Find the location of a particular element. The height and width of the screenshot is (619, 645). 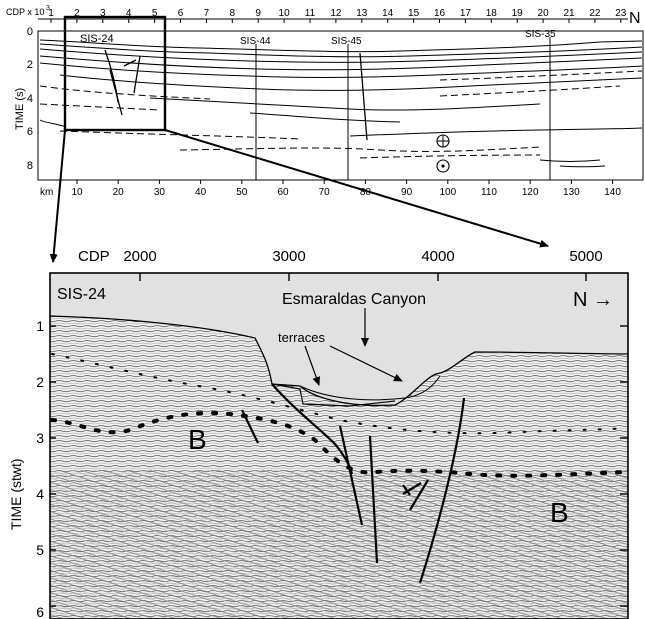

dotted-horizon-b is located at coordinates (339, 444).